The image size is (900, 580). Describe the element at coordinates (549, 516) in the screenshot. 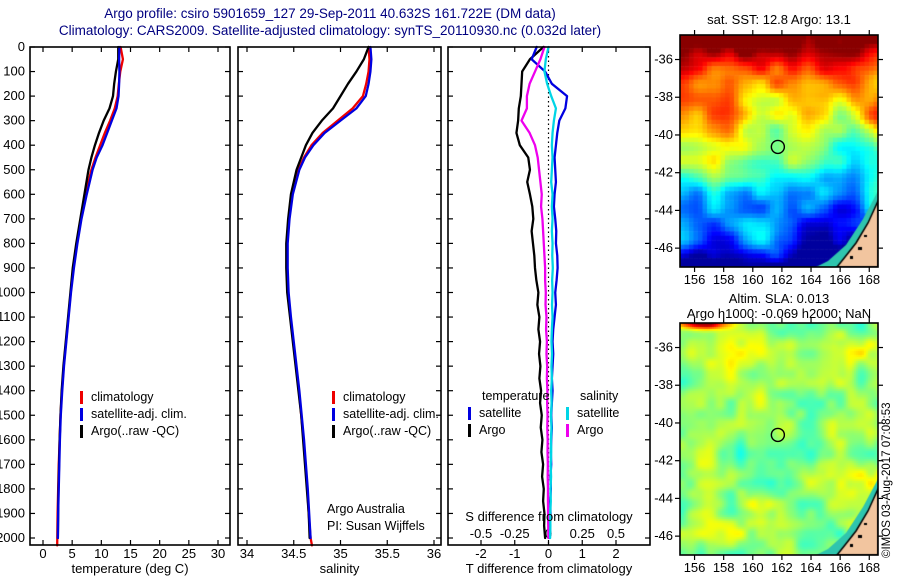

I see `s-difference-axis-label: S difference from climatology` at that location.